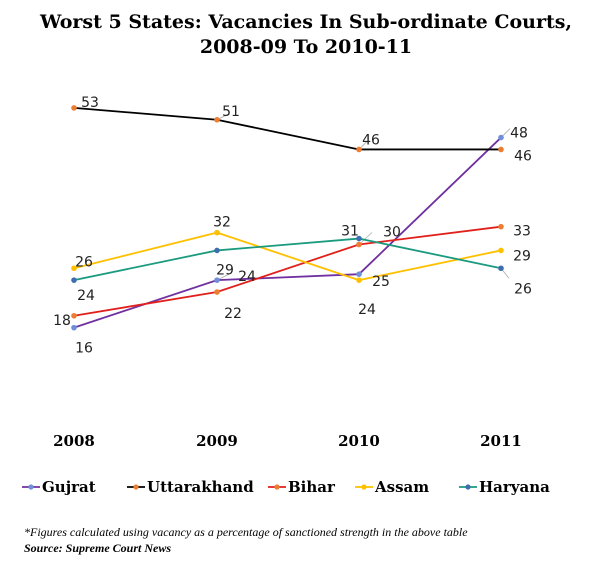  Describe the element at coordinates (359, 149) in the screenshot. I see `data-point-uttarakhand-2010` at that location.